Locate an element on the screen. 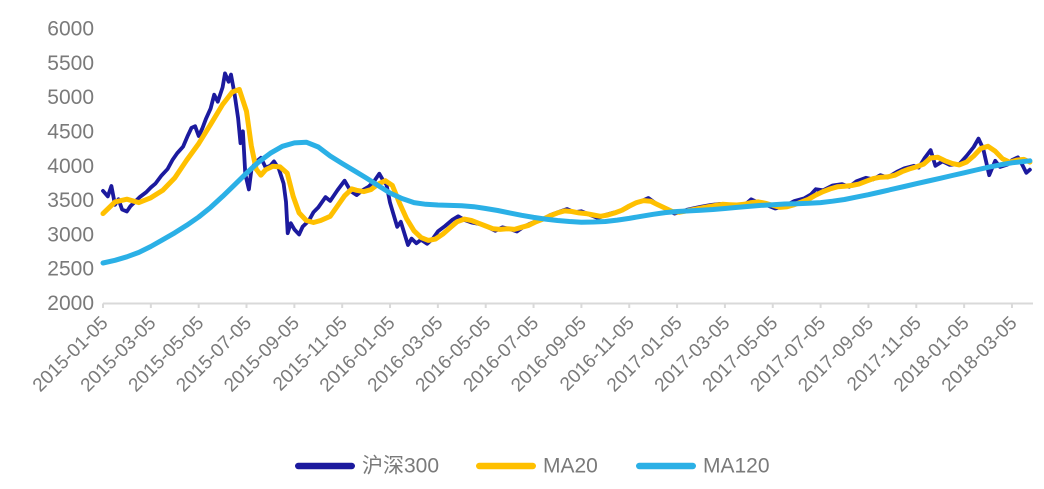 This screenshot has height=489, width=1044. legend-label-ma20: MA20 is located at coordinates (570, 466).